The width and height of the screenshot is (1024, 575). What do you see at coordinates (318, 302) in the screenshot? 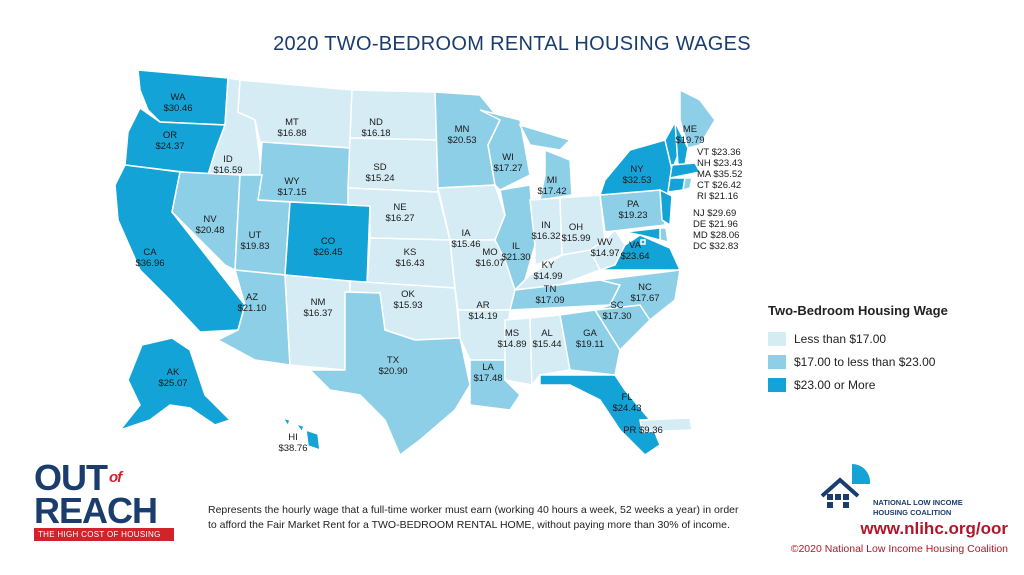
I see `state-abbr-nm: NM` at bounding box center [318, 302].